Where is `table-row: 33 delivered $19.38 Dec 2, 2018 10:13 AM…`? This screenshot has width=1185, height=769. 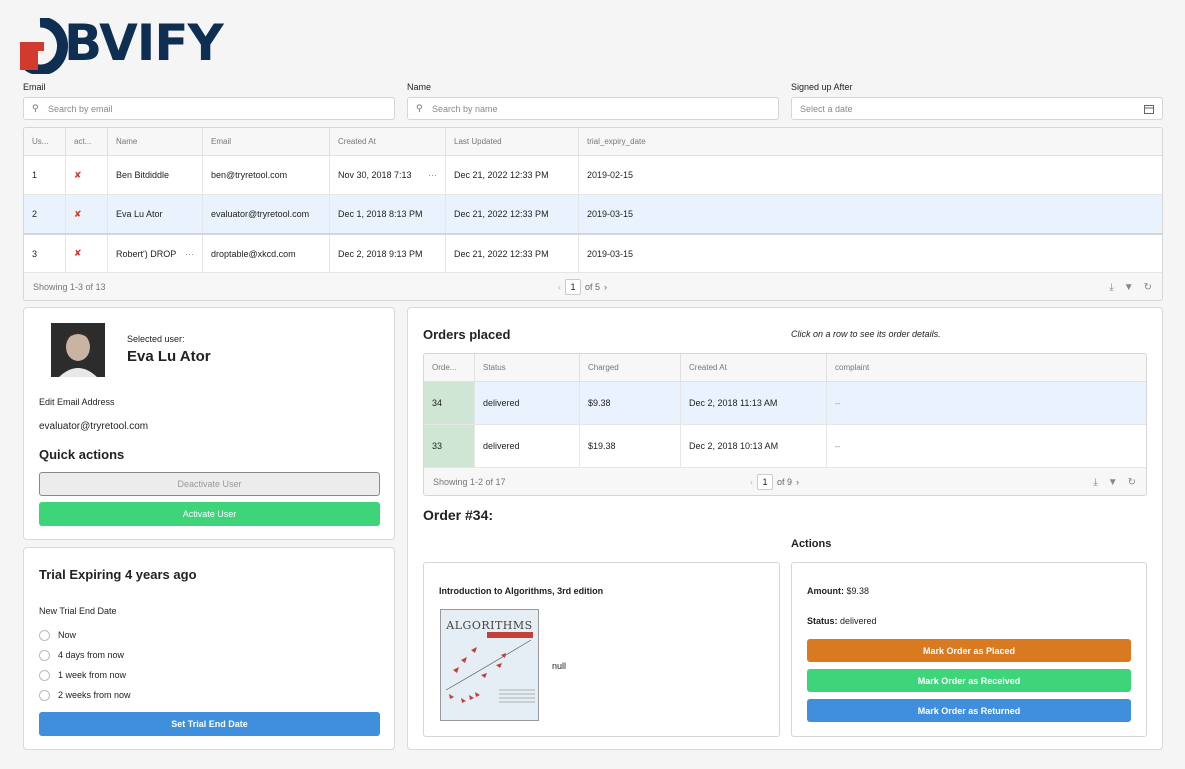 table-row: 33 delivered $19.38 Dec 2, 2018 10:13 AM… is located at coordinates (785, 446).